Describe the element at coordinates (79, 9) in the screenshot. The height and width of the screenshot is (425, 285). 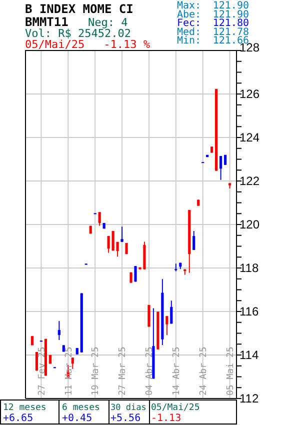
I see `chart-title: B INDEX MOME CI` at that location.